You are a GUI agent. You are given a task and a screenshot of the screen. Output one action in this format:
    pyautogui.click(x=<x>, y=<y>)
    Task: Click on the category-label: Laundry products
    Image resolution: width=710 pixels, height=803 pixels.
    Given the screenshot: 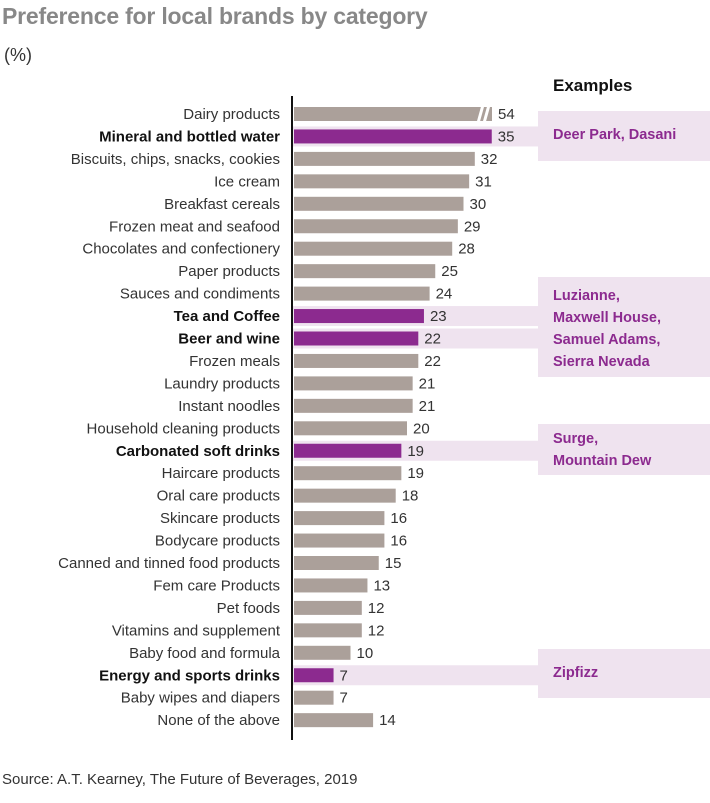 What is the action you would take?
    pyautogui.click(x=222, y=383)
    